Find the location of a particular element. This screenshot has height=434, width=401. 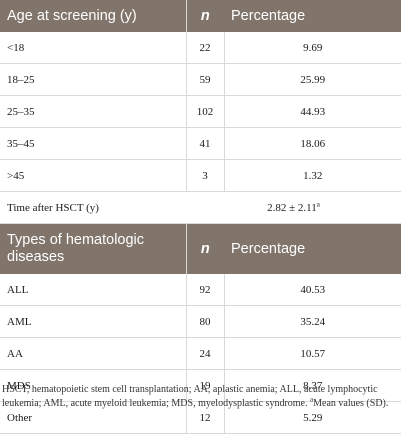

table-row: 18–25 59 25.99 is located at coordinates (200, 79).